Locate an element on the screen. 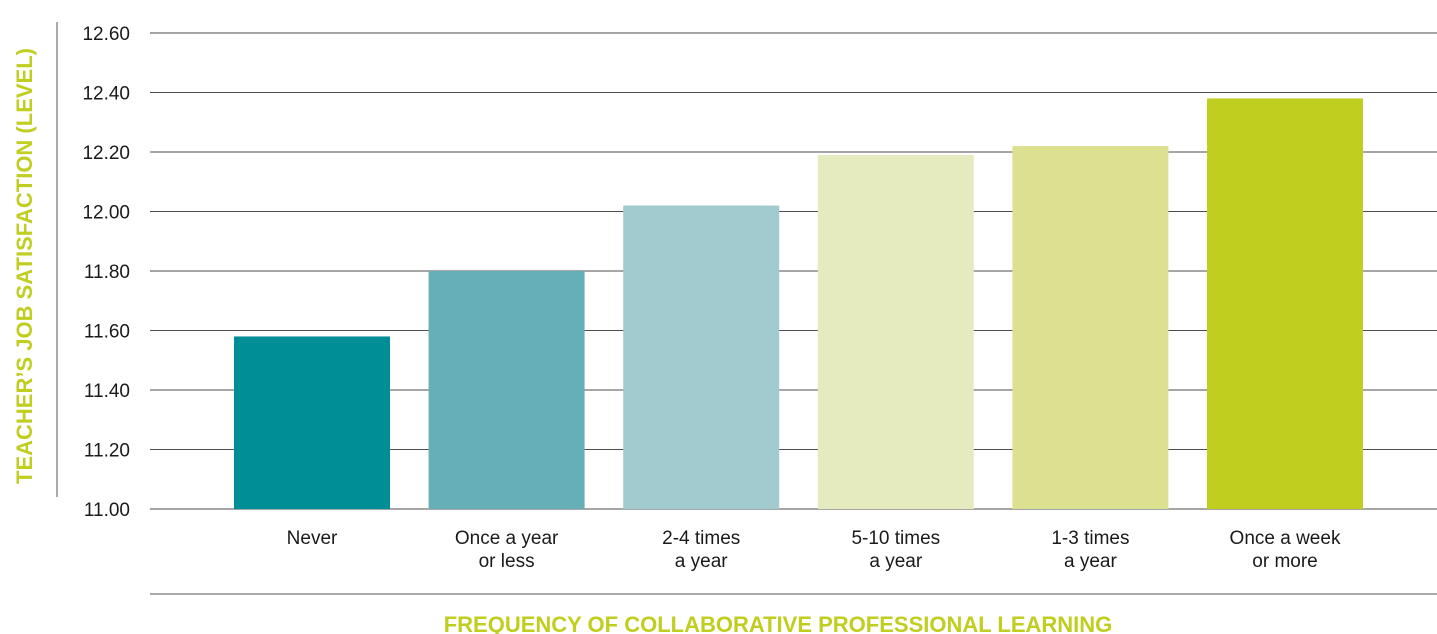  y-tick-label: 11.20 is located at coordinates (107, 451).